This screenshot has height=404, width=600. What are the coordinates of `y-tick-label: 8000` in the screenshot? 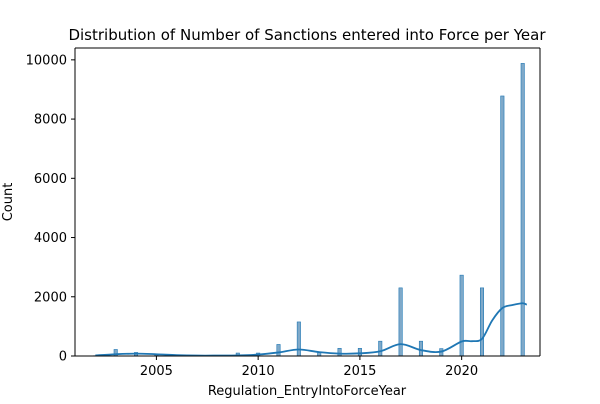 It's located at (50, 120).